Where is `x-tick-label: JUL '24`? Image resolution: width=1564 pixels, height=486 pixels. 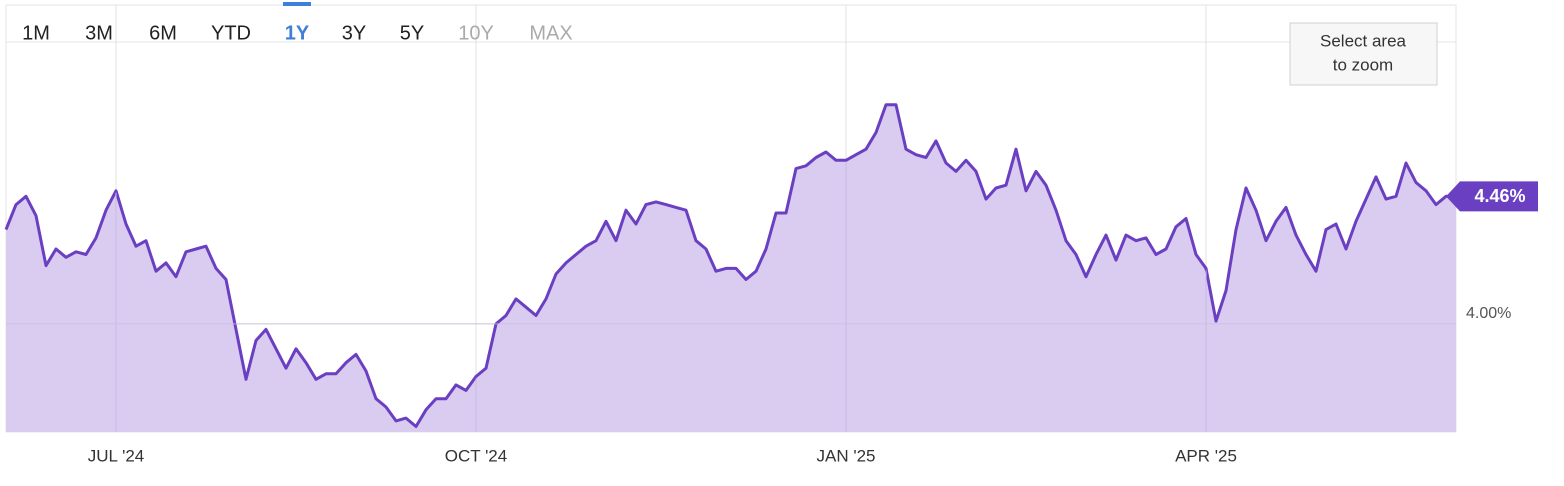 x-tick-label: JUL '24 is located at coordinates (116, 455).